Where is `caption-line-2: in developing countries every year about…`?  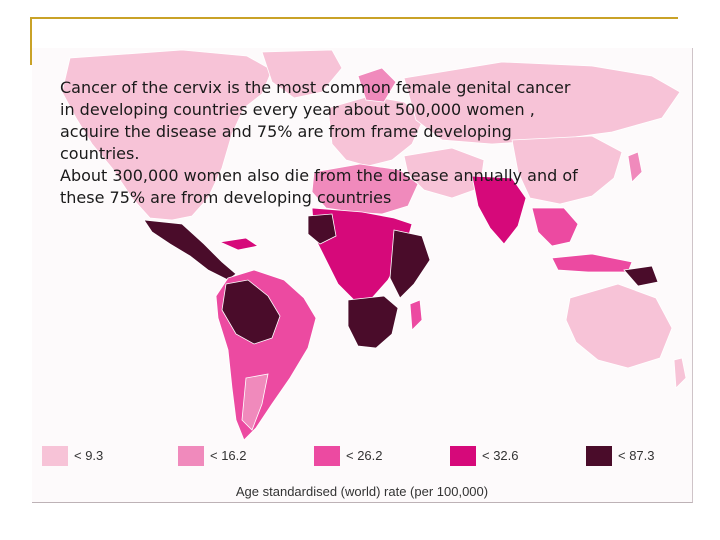
caption-line-2: in developing countries every year about… is located at coordinates (297, 109).